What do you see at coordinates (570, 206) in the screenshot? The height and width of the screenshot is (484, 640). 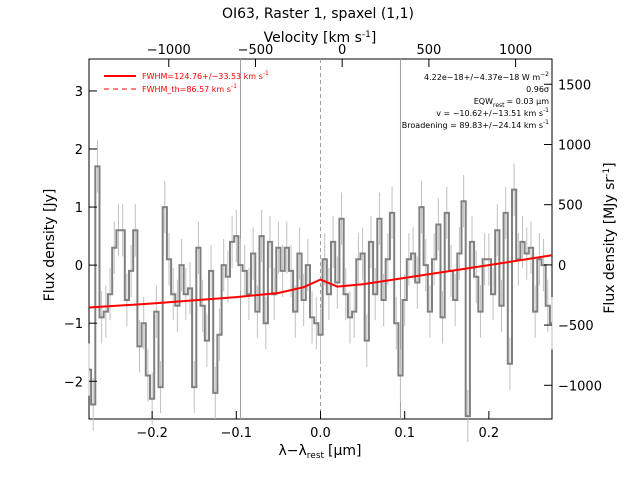 I see `y2-tick-label: 500` at bounding box center [570, 206].